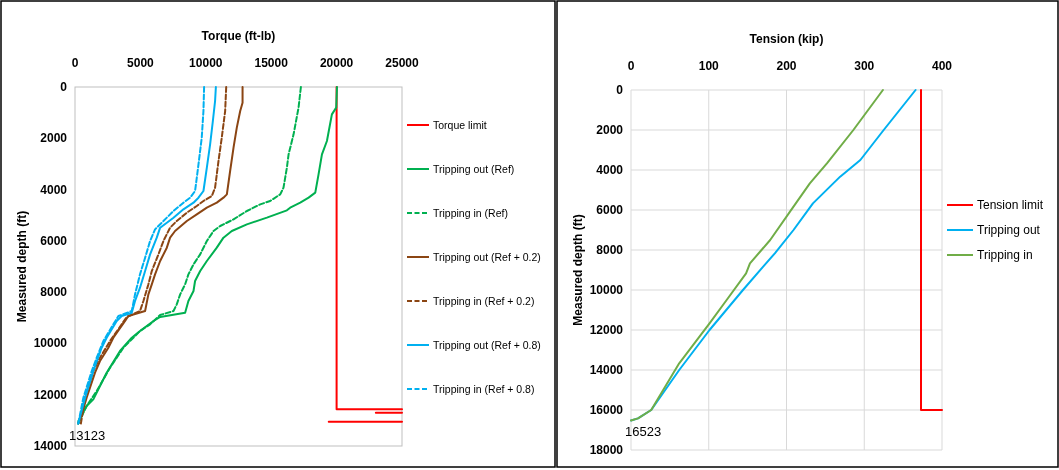 The width and height of the screenshot is (1059, 470). What do you see at coordinates (87, 435) in the screenshot?
I see `annotation: 13123` at bounding box center [87, 435].